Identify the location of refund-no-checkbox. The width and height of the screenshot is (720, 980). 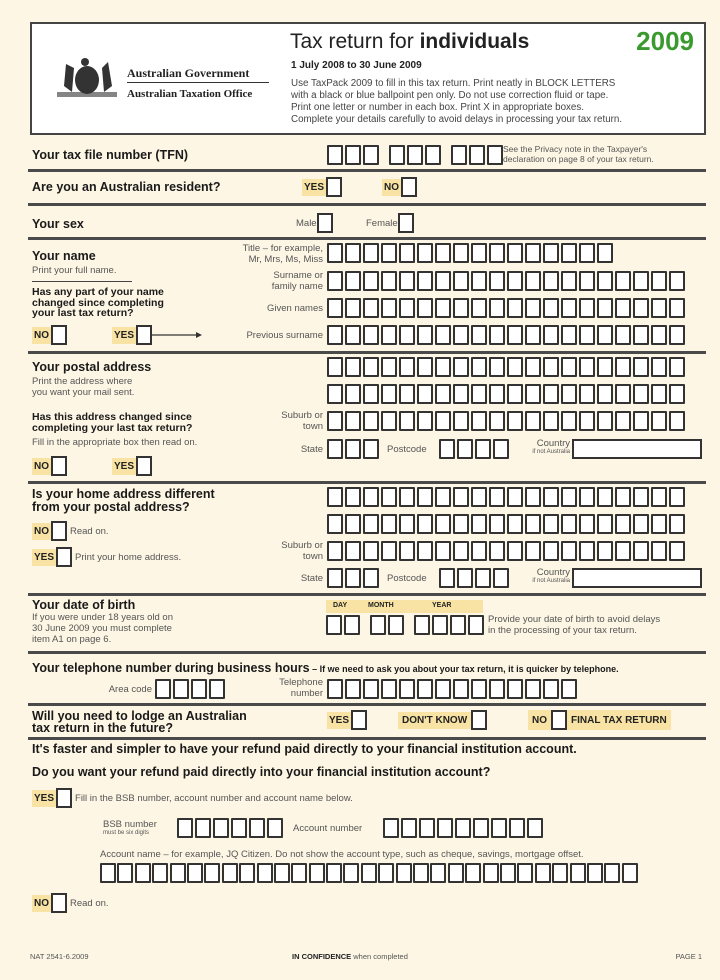
(59, 903).